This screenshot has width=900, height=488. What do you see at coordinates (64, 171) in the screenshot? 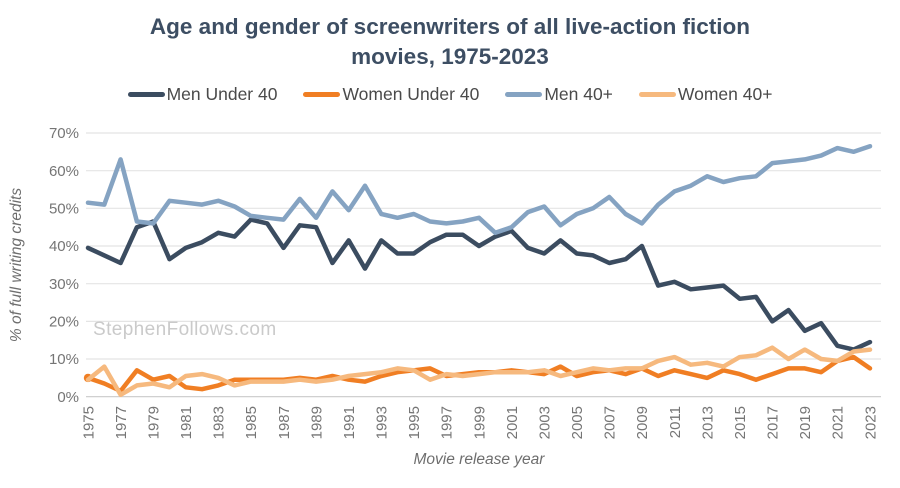
I see `y-tick-label: 60%` at bounding box center [64, 171].